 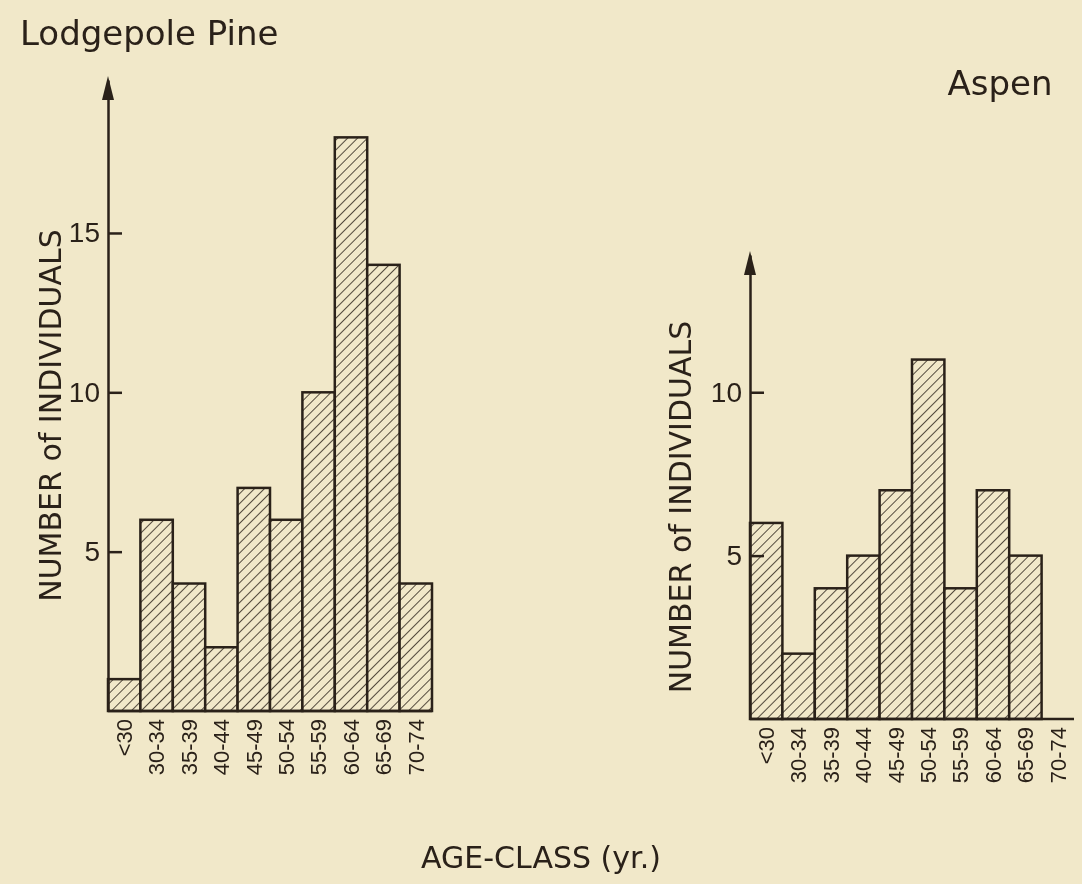 What do you see at coordinates (541, 857) in the screenshot?
I see `x-axis-title: AGE-CLASS (yr.)` at bounding box center [541, 857].